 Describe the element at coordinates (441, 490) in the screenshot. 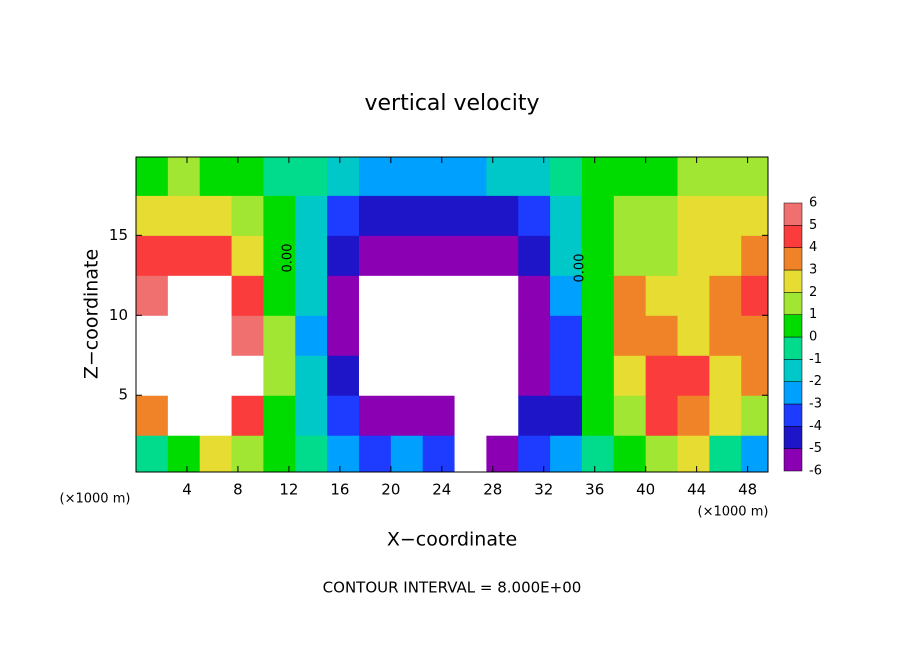

I see `x-tick-label: 24` at that location.